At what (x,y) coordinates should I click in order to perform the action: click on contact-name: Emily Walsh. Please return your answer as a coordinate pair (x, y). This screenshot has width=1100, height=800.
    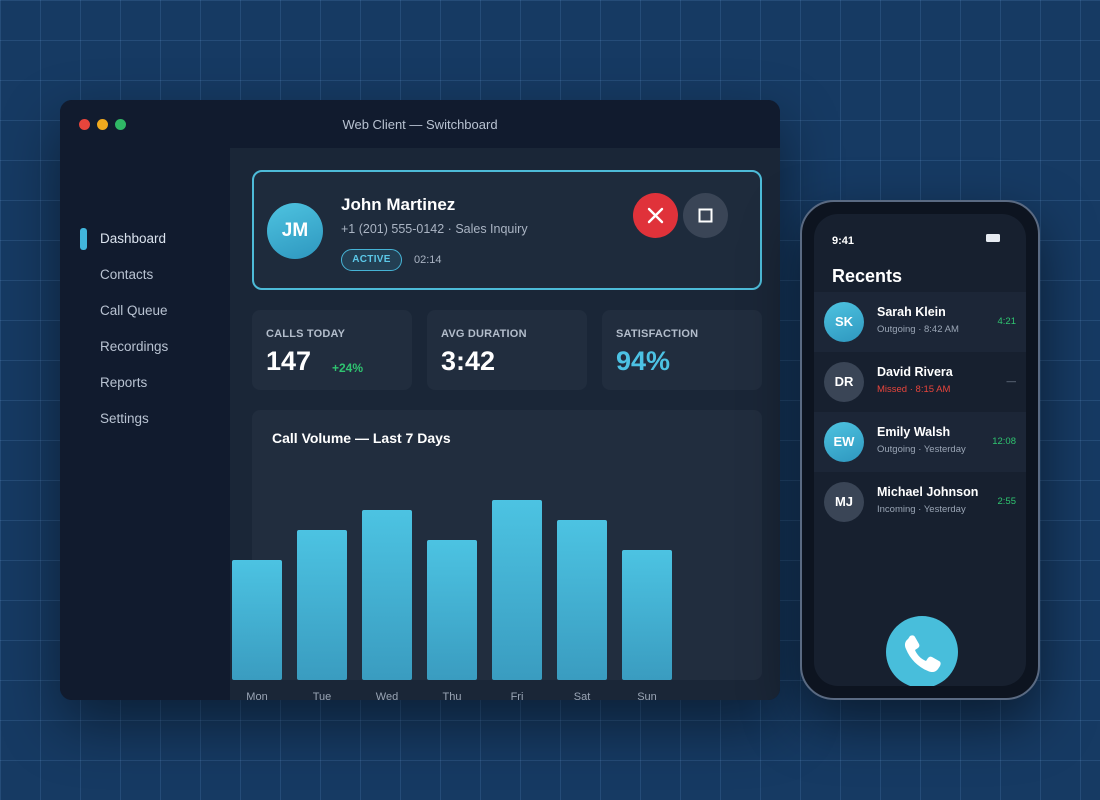
    Looking at the image, I should click on (914, 432).